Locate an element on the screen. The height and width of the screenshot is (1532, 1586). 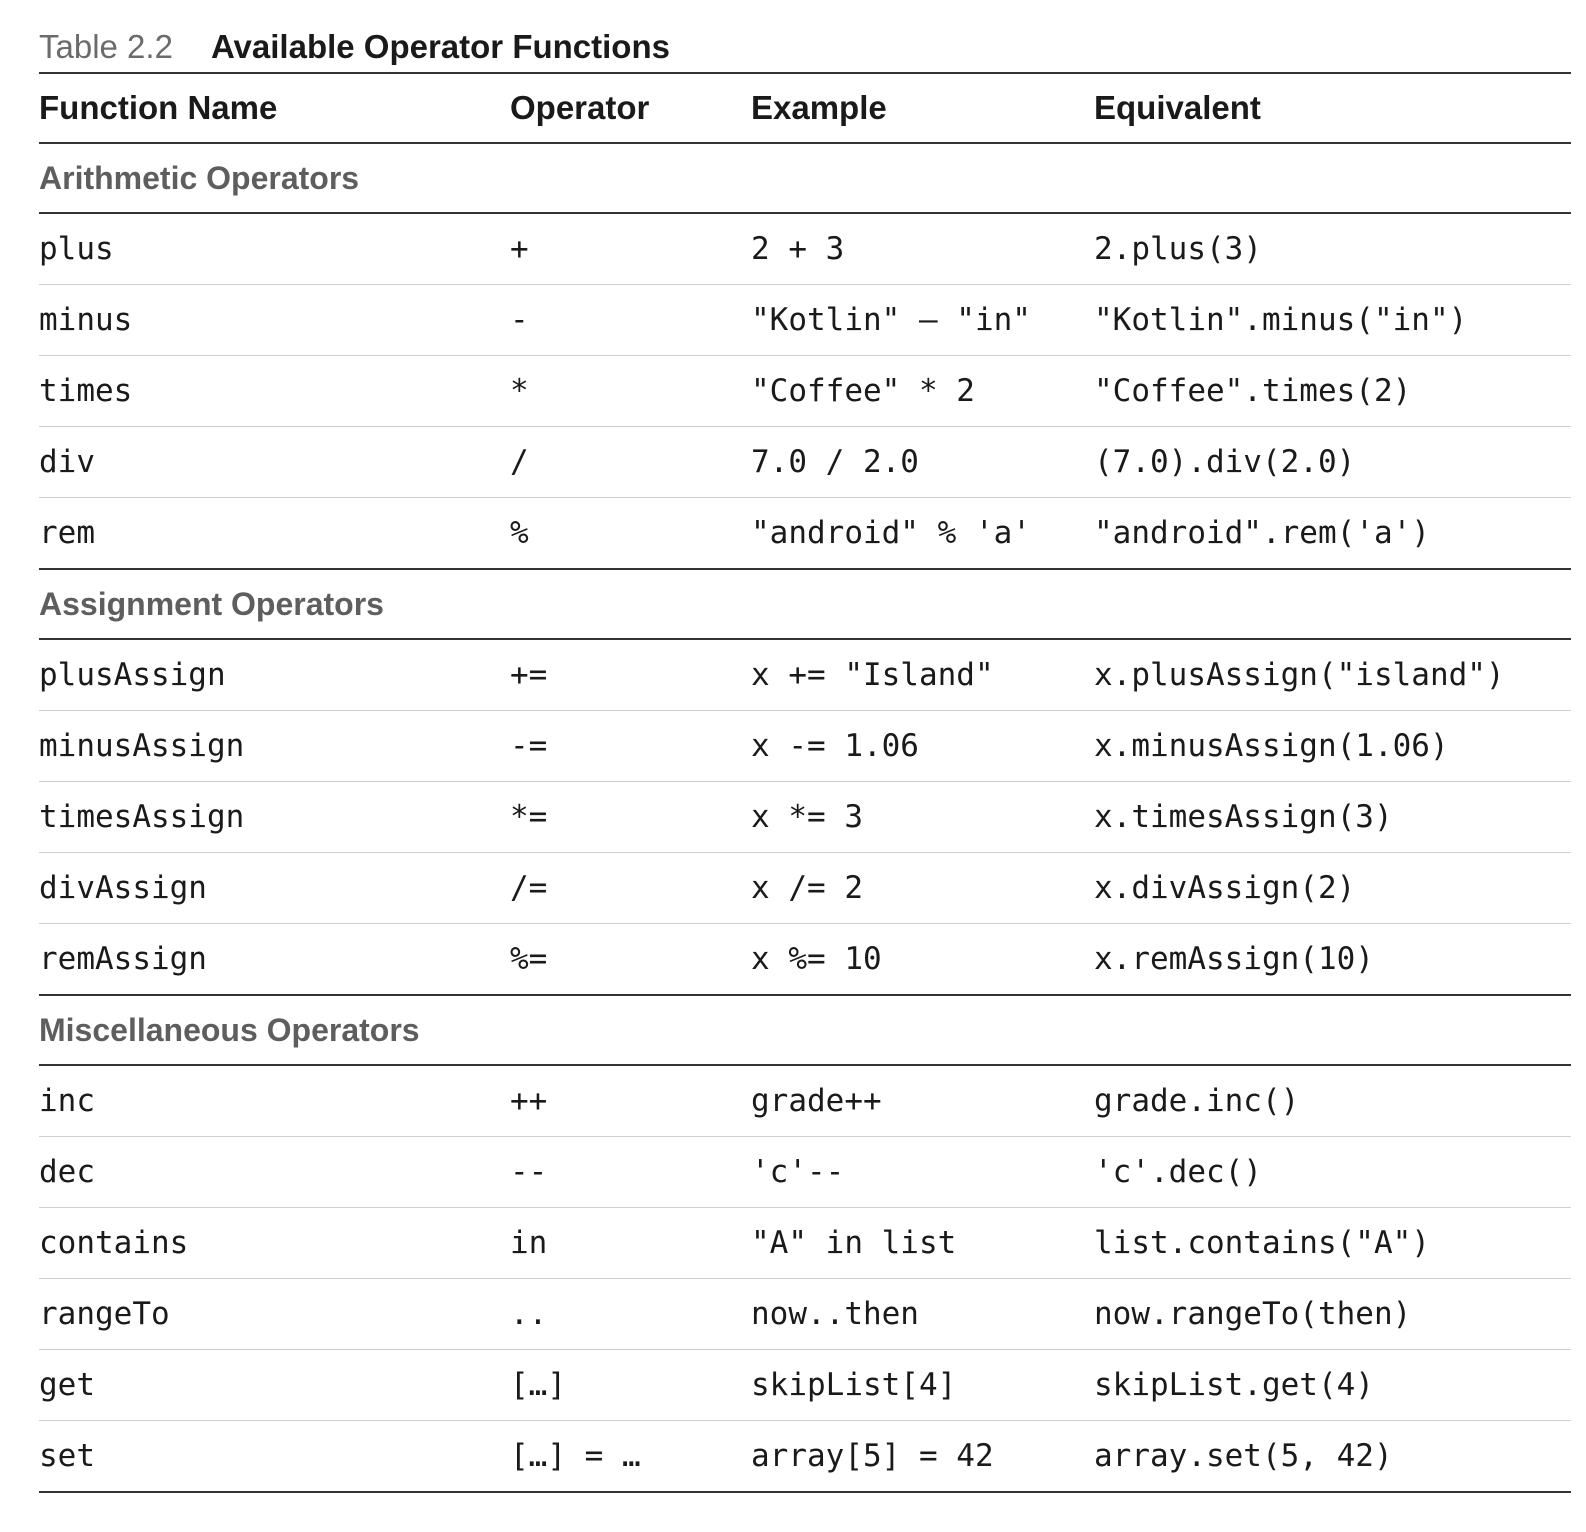
example-cell: x /= 2 is located at coordinates (807, 888).